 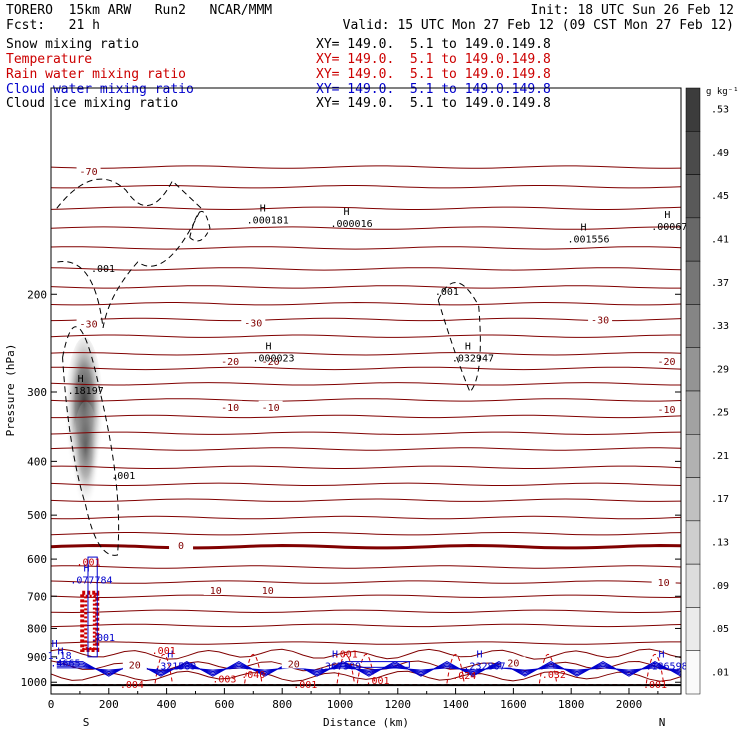 I want to click on maximum-label: .321589, so click(x=175, y=666).